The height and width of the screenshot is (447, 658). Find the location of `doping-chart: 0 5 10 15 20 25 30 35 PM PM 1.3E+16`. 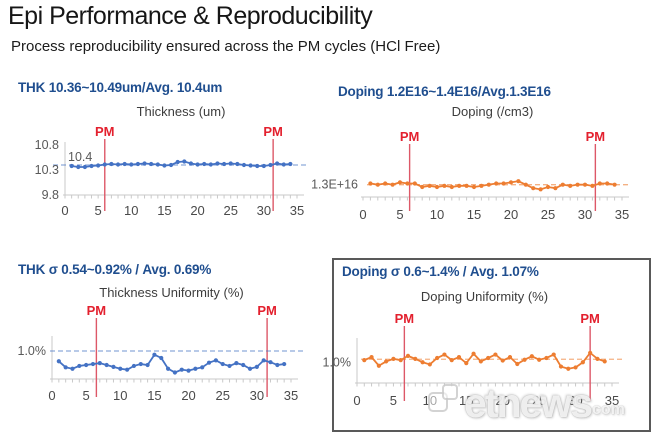

doping-chart: 0 5 10 15 20 25 30 35 PM PM 1.3E+16 is located at coordinates (470, 175).